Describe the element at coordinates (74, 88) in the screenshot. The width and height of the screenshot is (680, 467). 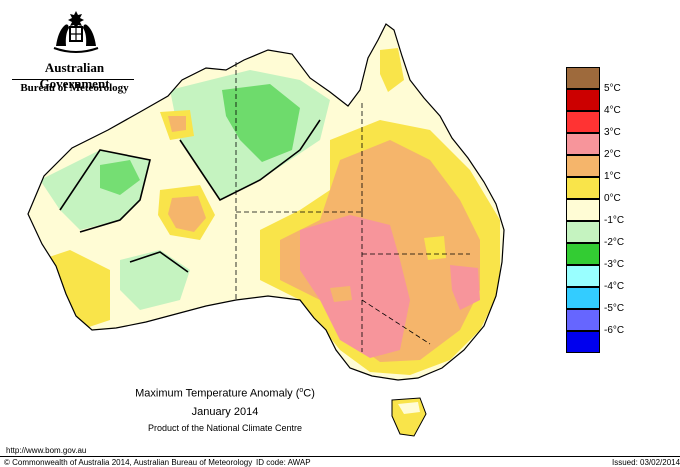
I see `bureau-title: Bureau of Meteorology` at that location.